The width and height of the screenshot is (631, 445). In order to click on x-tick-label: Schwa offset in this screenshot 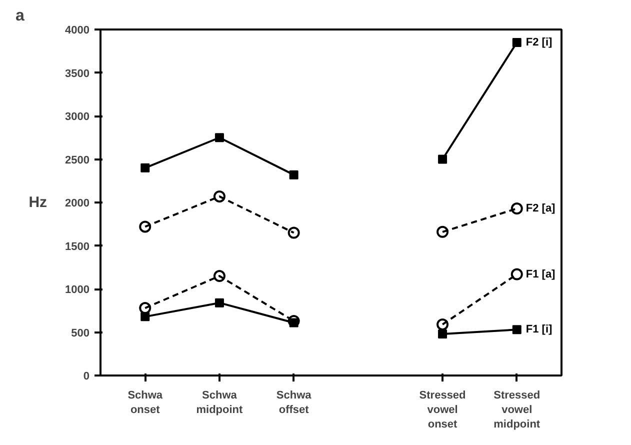, I will do `click(294, 403)`.